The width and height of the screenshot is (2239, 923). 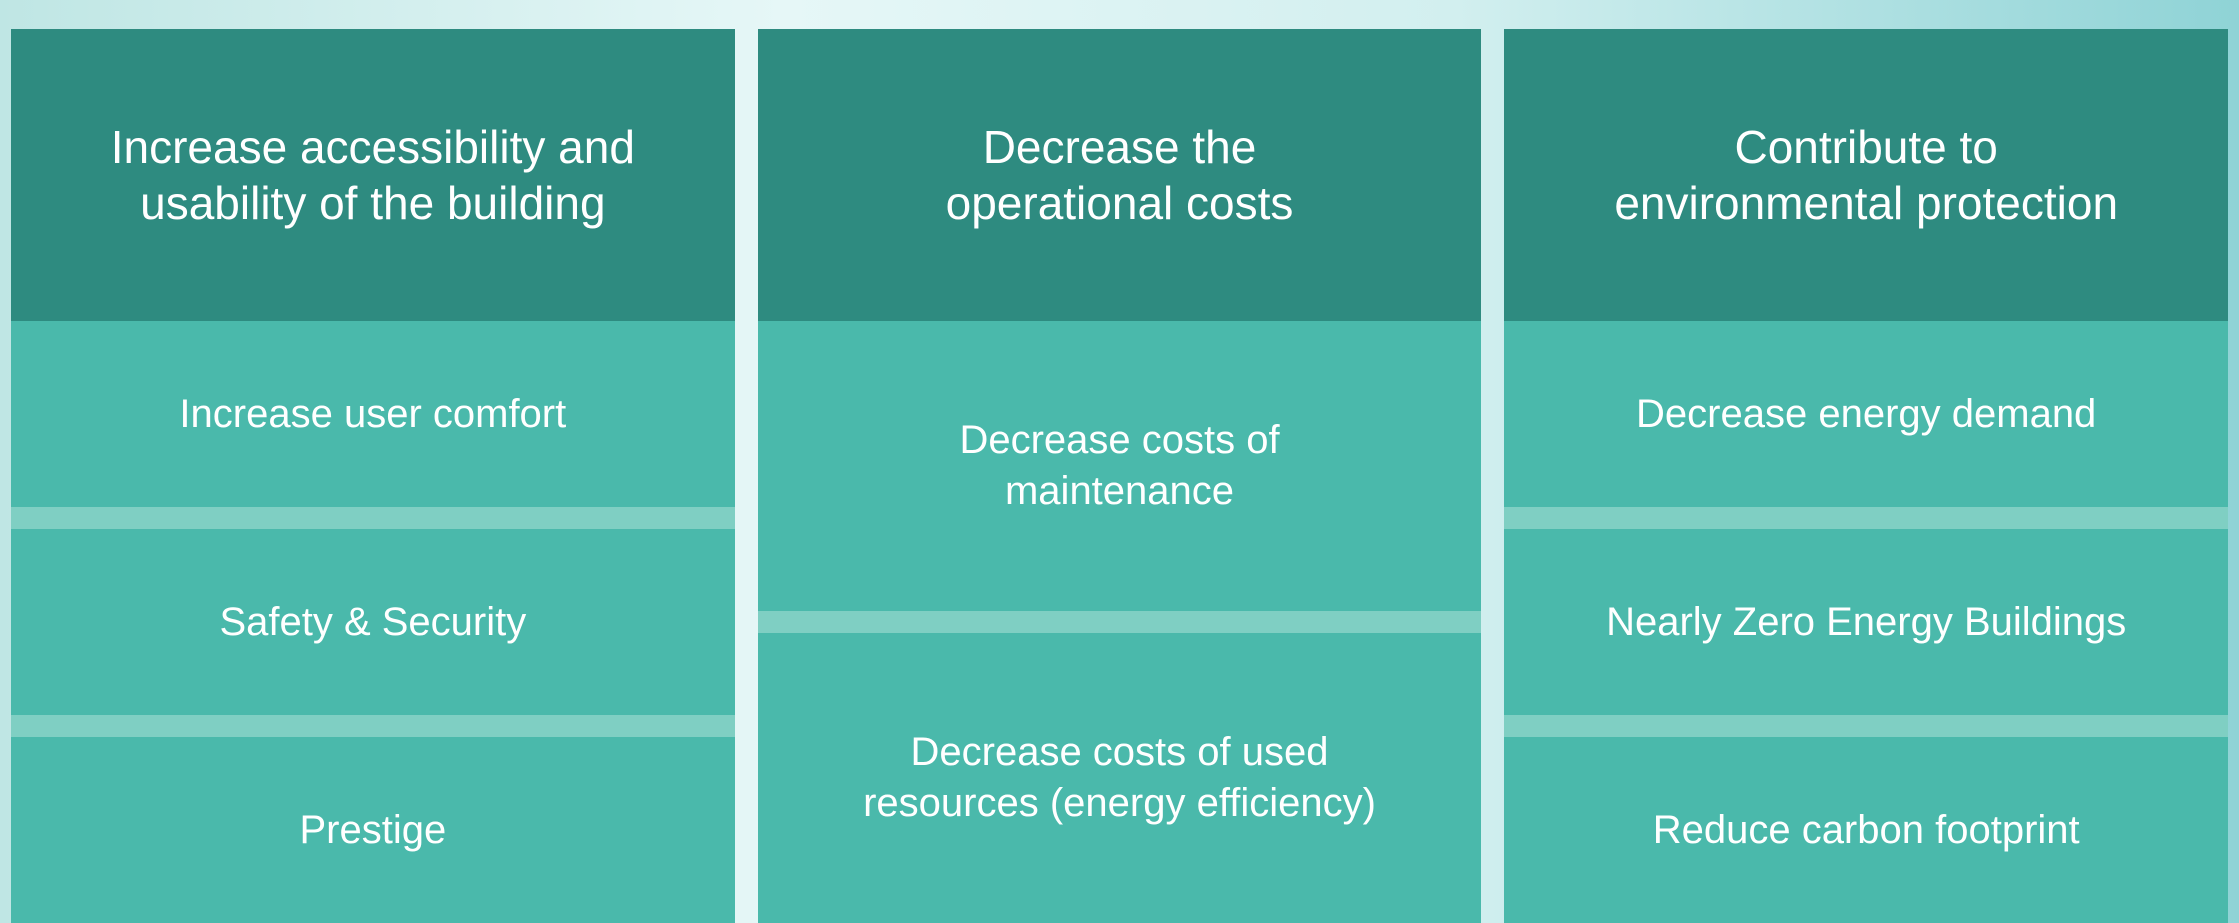 I want to click on item-cell: Decrease costs of maintenance, so click(x=1119, y=466).